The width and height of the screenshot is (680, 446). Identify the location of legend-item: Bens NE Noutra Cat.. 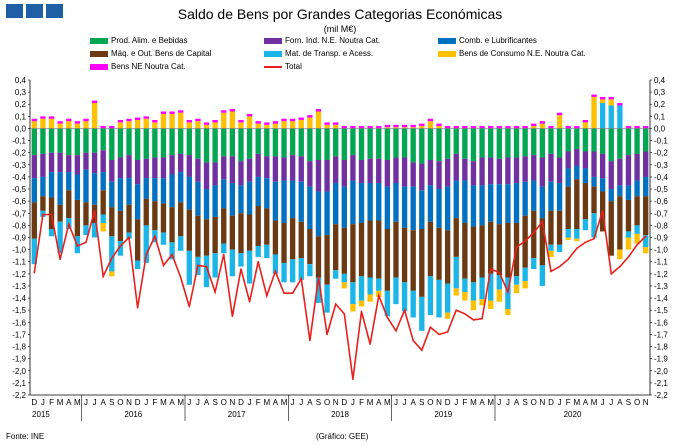
(138, 66).